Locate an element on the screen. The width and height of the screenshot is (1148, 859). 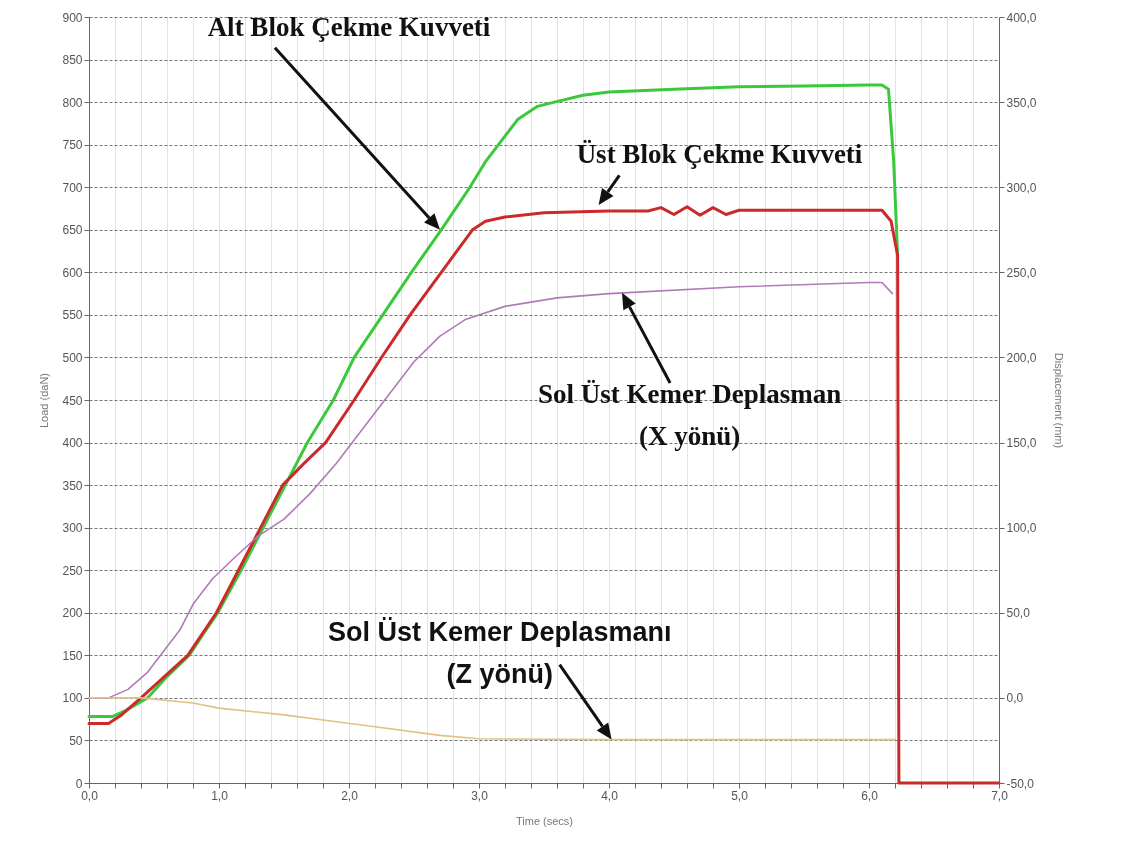
annotation: Alt Blok Çekme Kuvveti is located at coordinates (349, 27).